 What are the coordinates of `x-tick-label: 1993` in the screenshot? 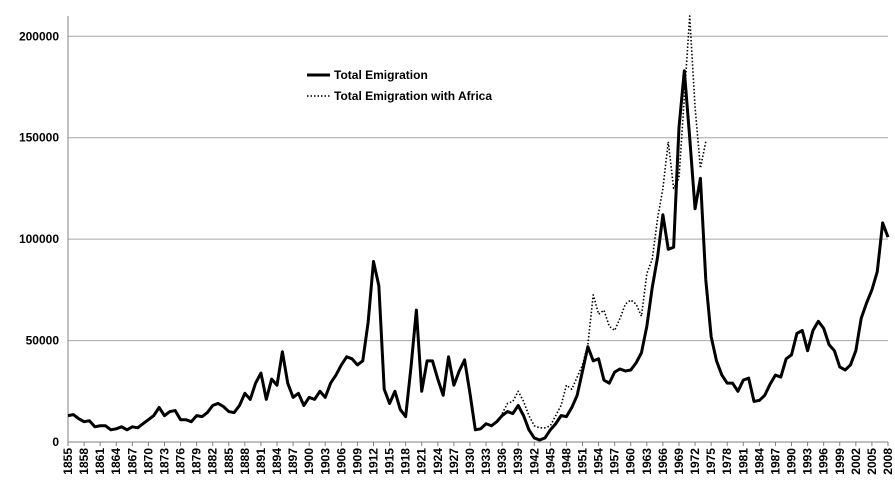 It's located at (808, 461).